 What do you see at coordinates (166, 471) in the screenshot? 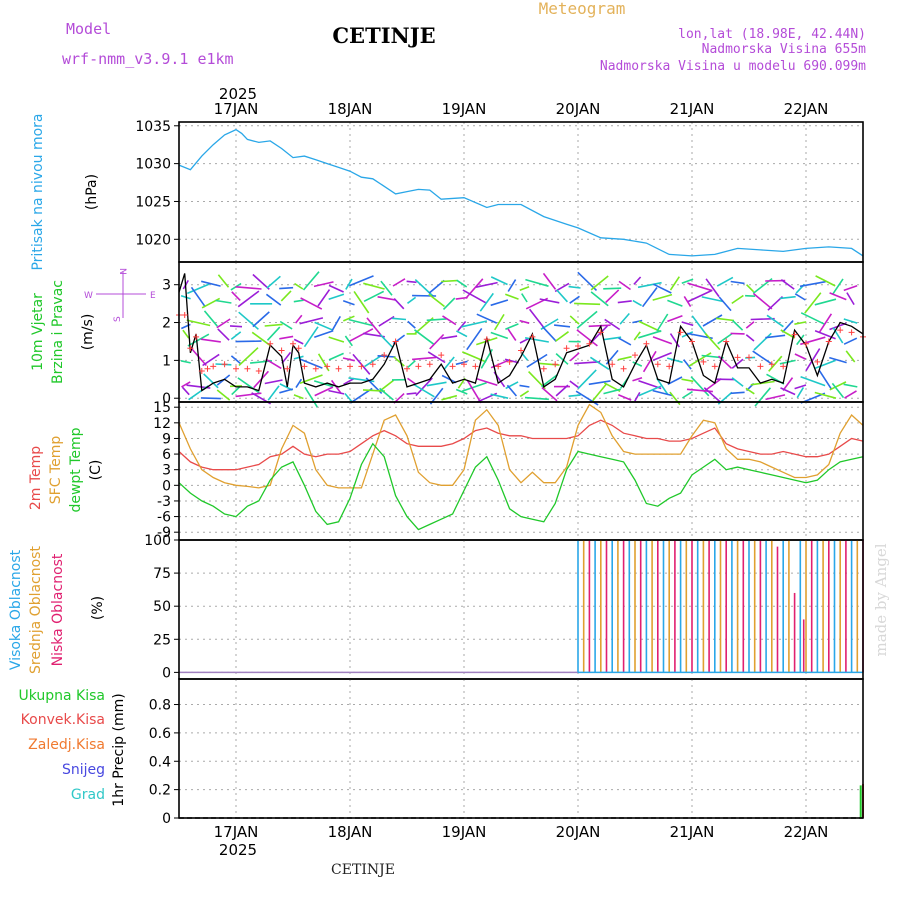
I see `y-tick-label: 3` at bounding box center [166, 471].